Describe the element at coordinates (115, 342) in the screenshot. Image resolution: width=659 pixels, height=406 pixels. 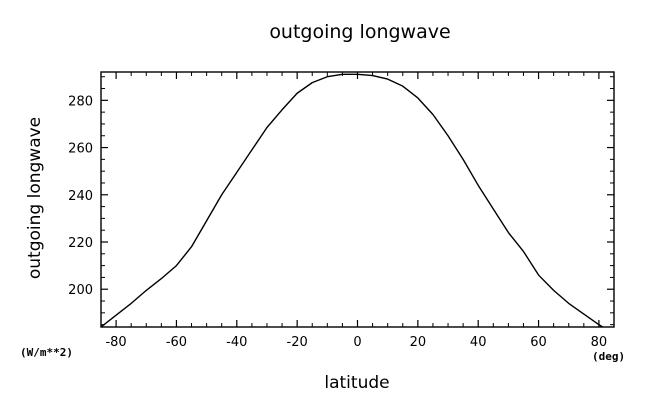
I see `x-tick-label: -80` at that location.